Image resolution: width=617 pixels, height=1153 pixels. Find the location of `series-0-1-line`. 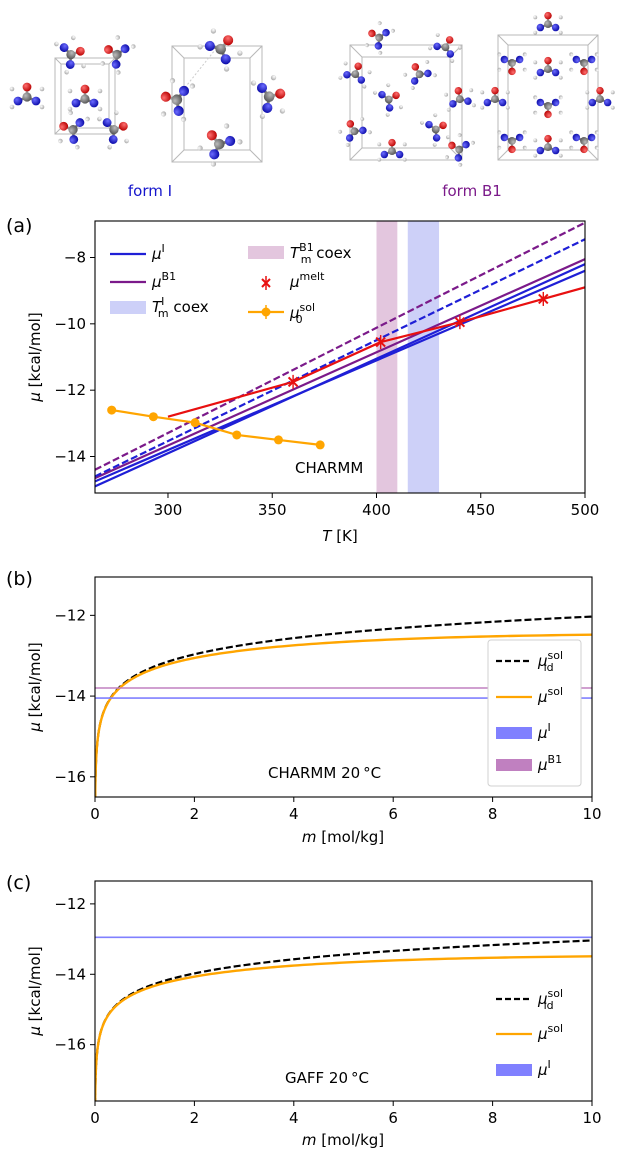

series-0-1-line is located at coordinates (340, 376).